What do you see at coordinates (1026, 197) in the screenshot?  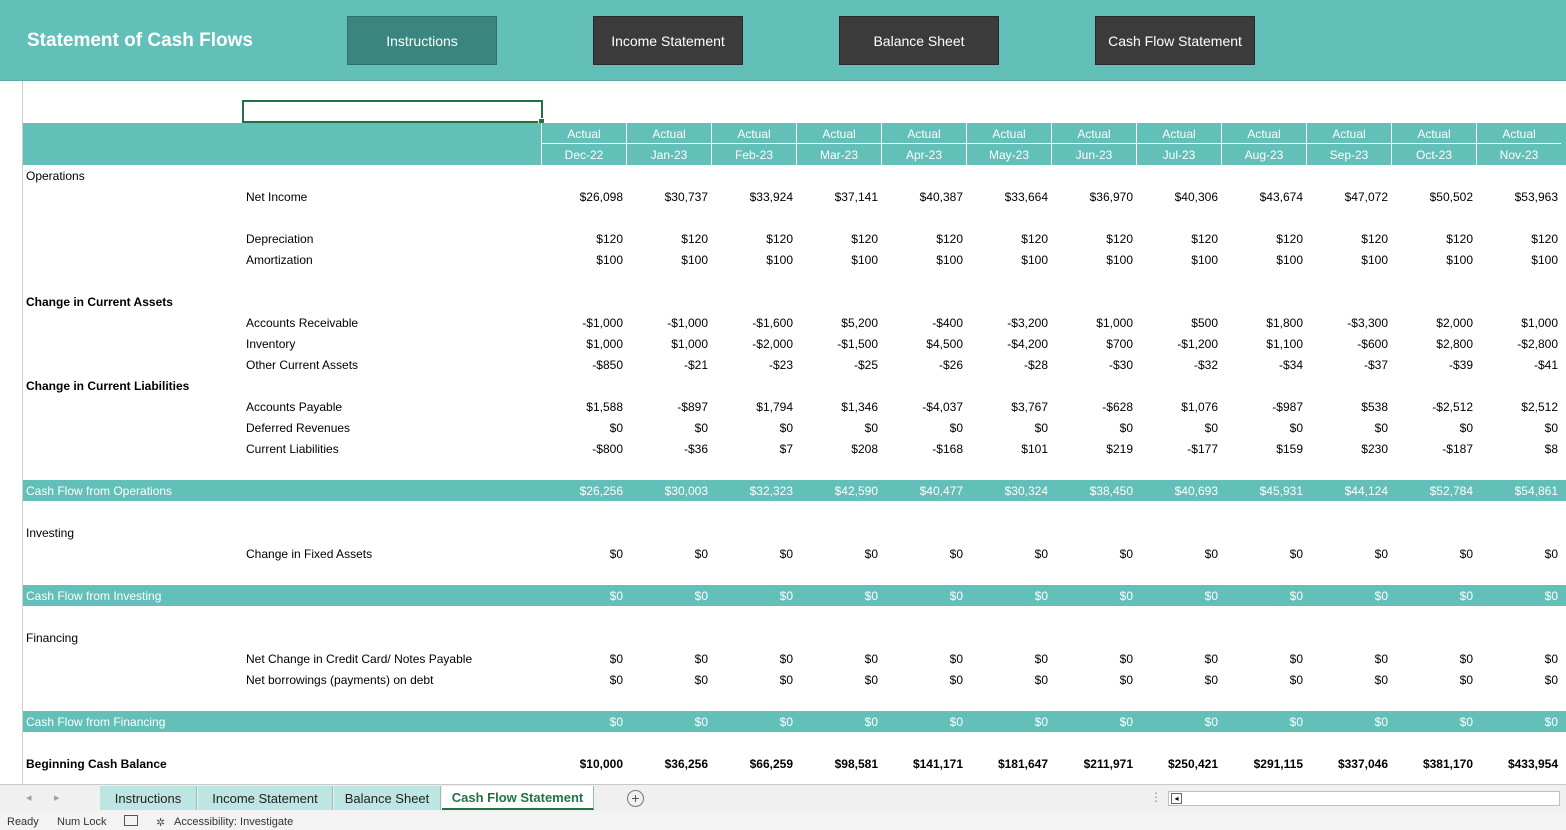 I see `value-cell: $33,664` at bounding box center [1026, 197].